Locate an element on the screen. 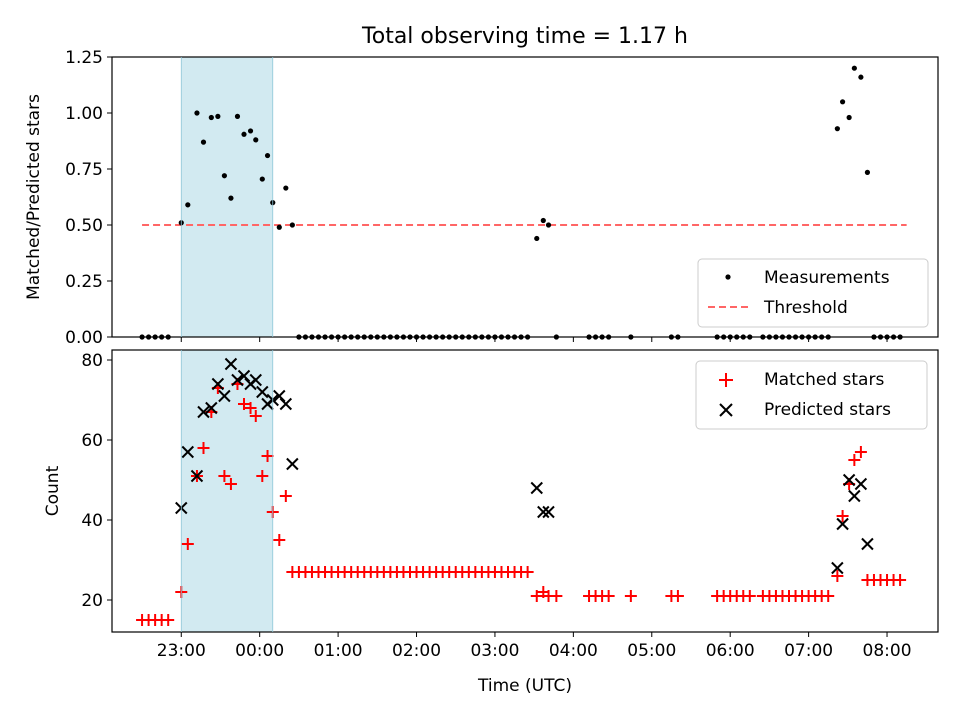 This screenshot has width=960, height=720. count-legend: Matched stars Predicted stars is located at coordinates (811, 395).